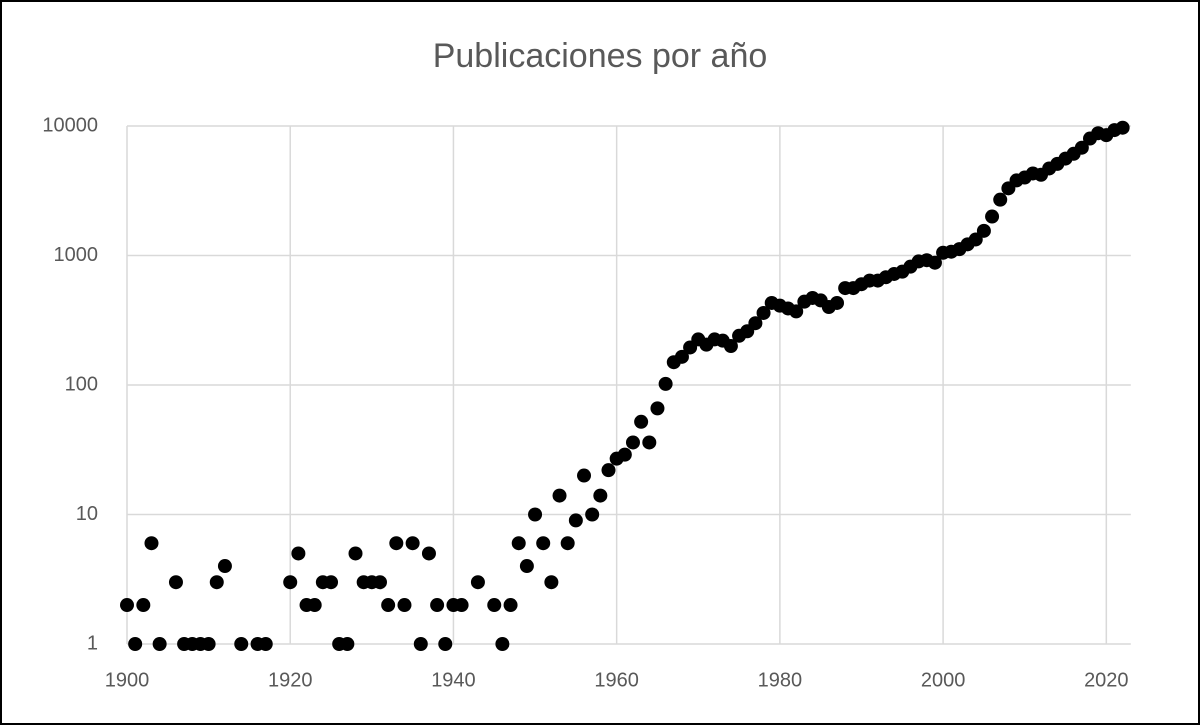  Describe the element at coordinates (92, 643) in the screenshot. I see `y-tick-label: 1` at that location.